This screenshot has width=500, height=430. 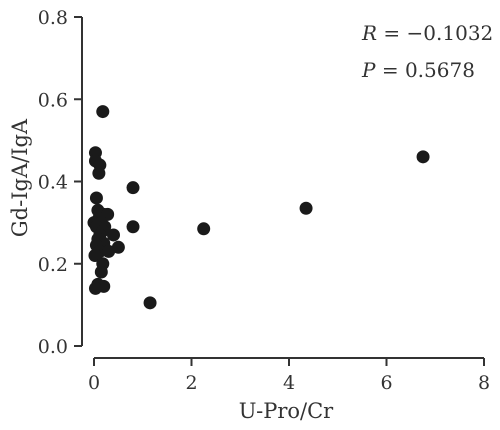 I want to click on y-tick-label: 0.6, so click(x=53, y=100).